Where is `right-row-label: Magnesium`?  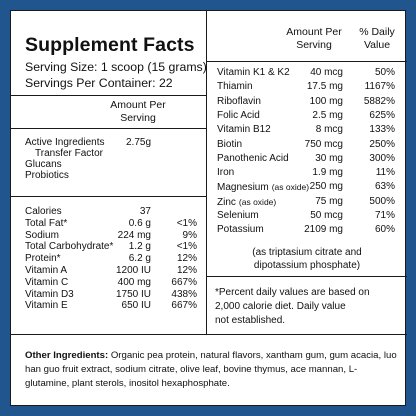
right-row-label: Magnesium is located at coordinates (243, 188).